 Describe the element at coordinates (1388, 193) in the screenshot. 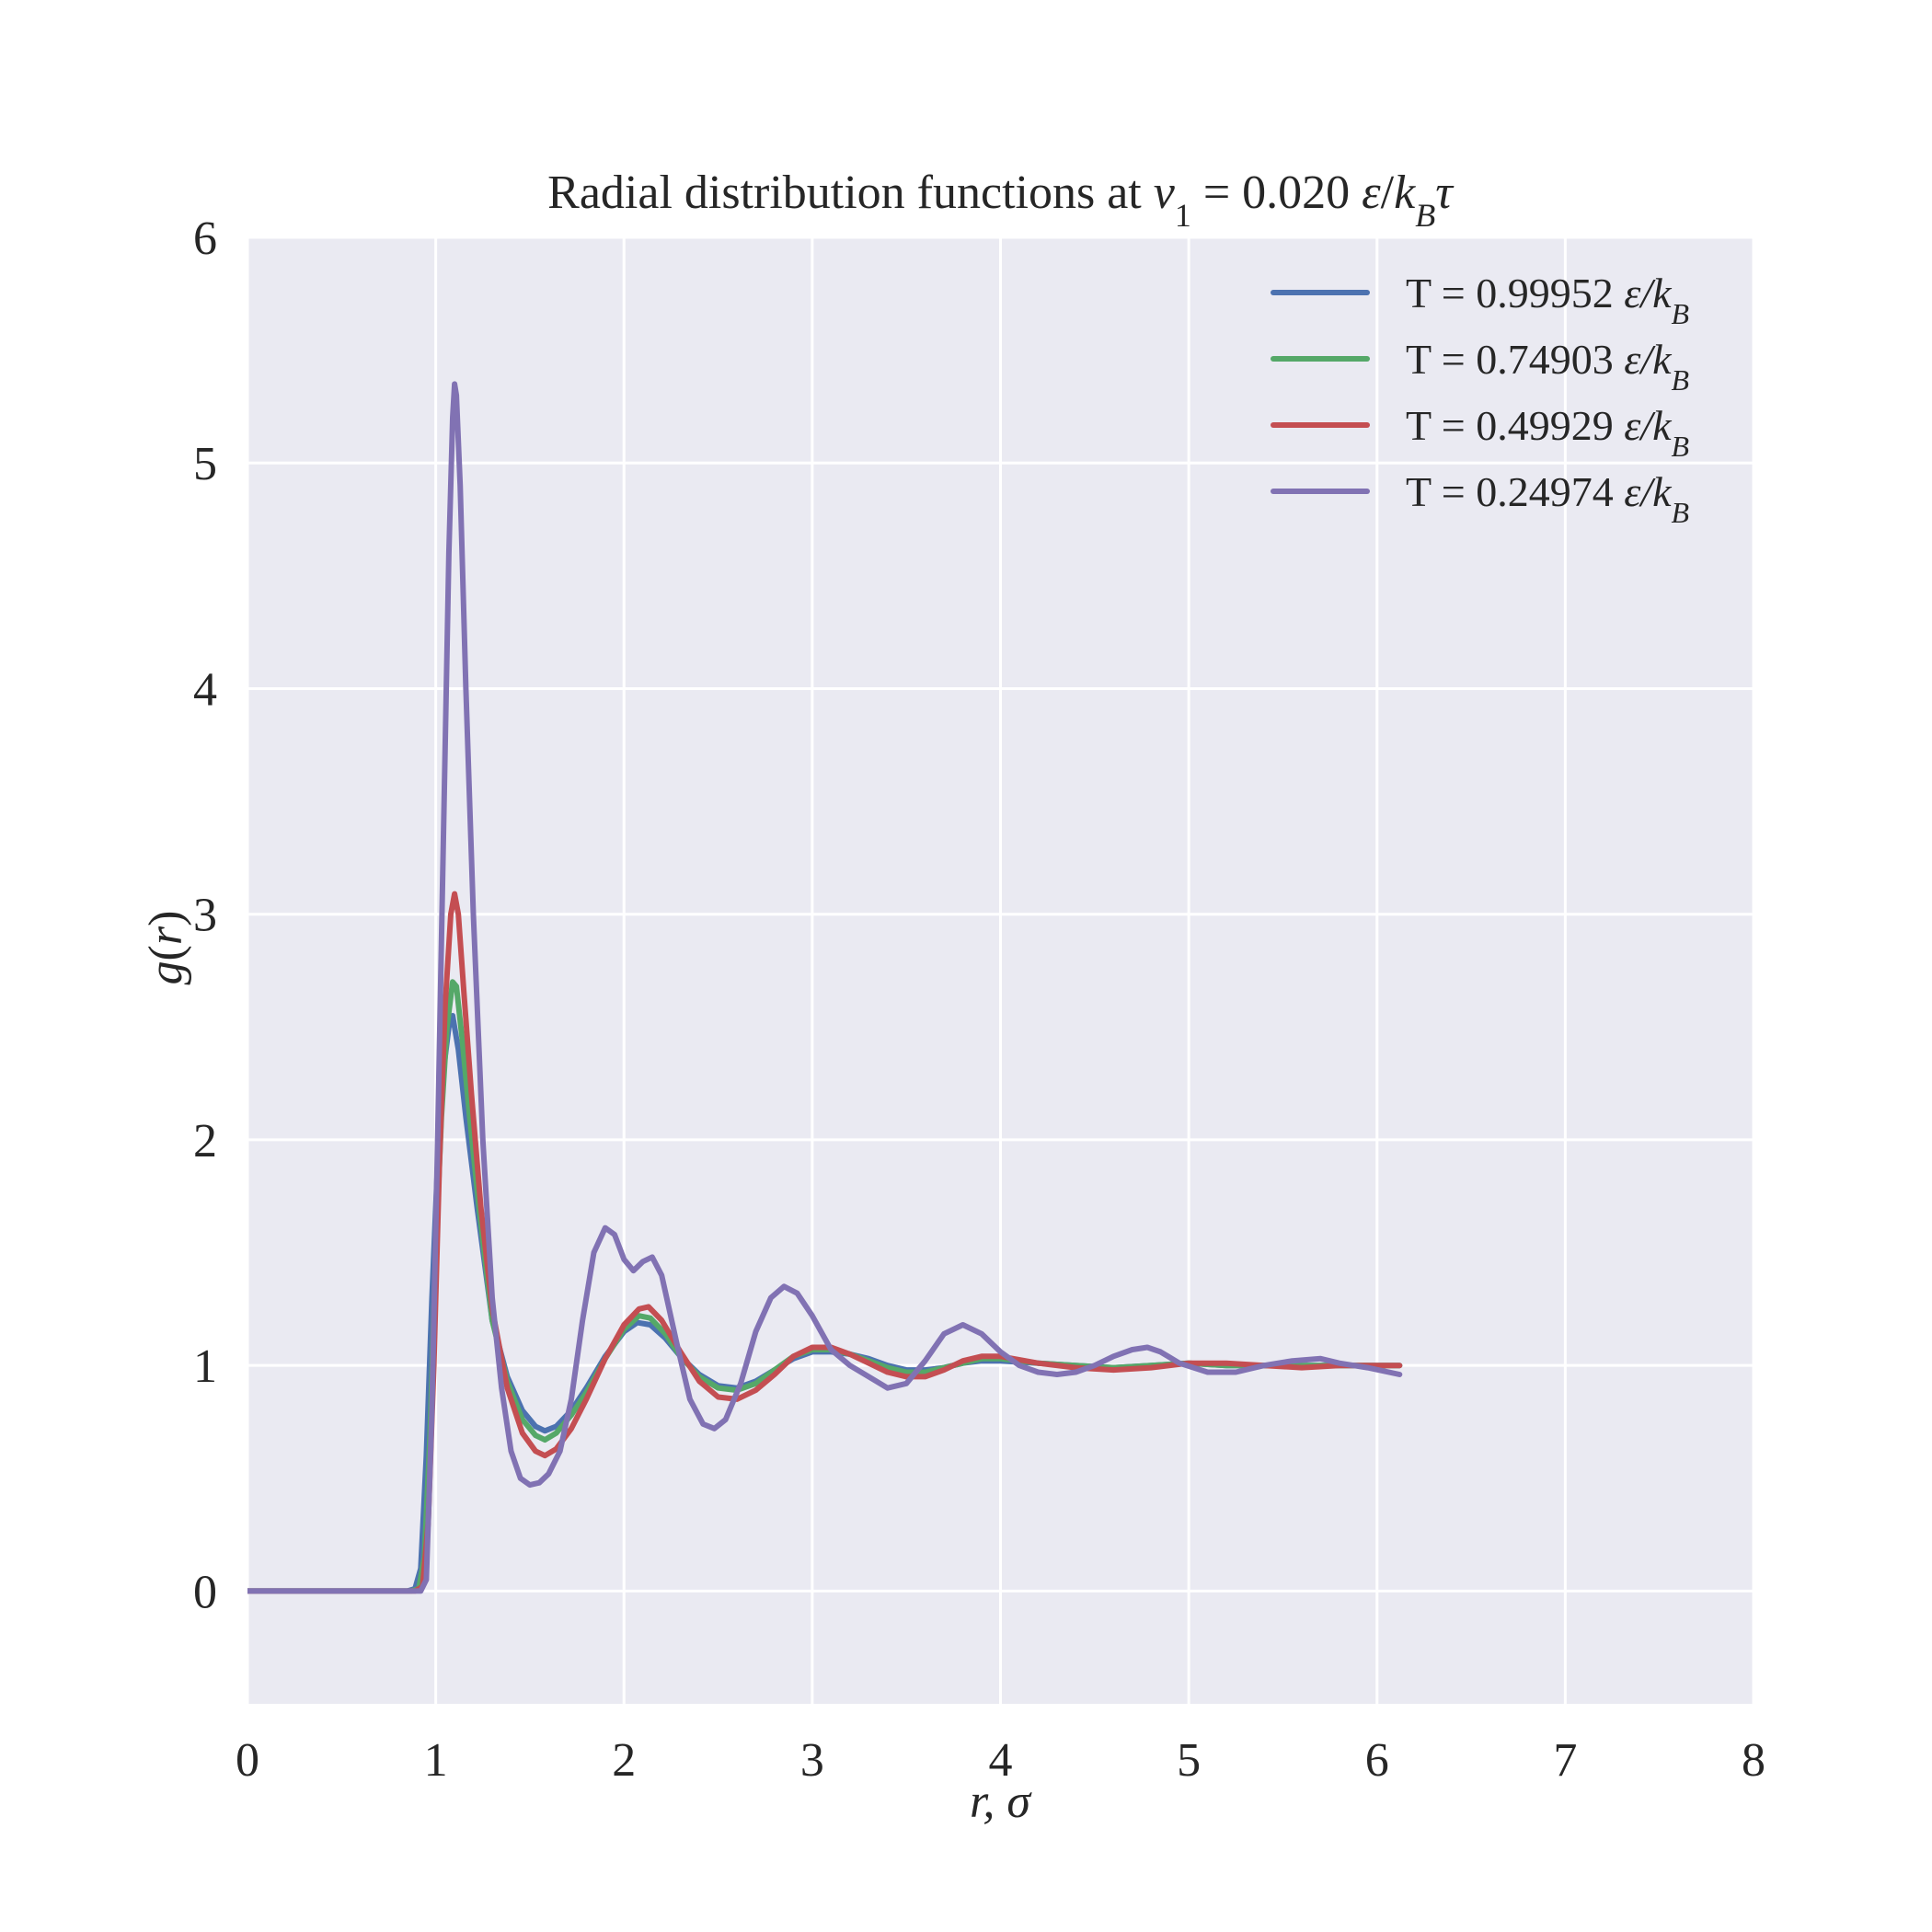

I see `title-unit-slash: /` at that location.